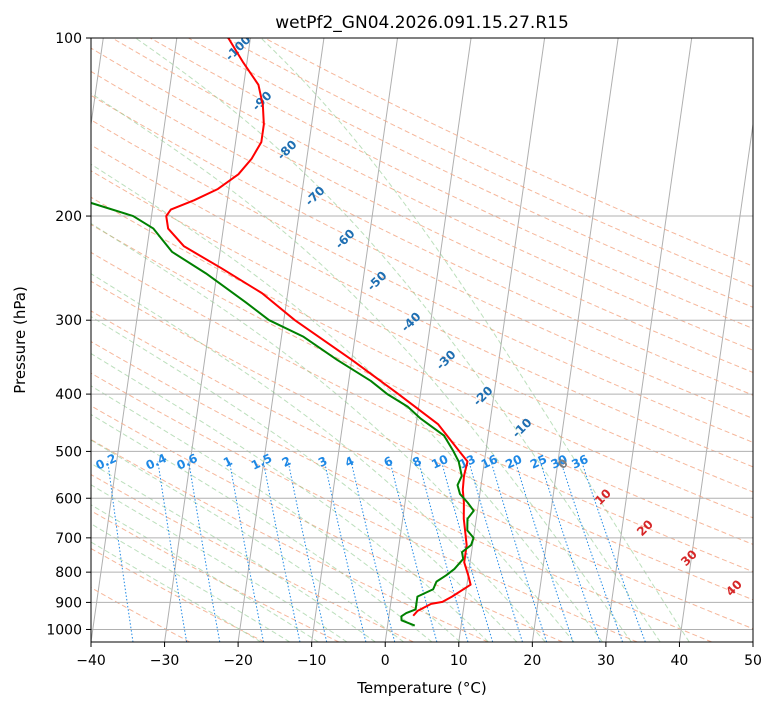  Describe the element at coordinates (68, 39) in the screenshot. I see `y-tick-label: 100` at that location.